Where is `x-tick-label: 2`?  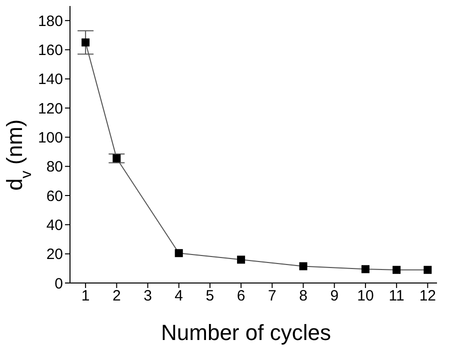
x-tick-label: 2 is located at coordinates (116, 296).